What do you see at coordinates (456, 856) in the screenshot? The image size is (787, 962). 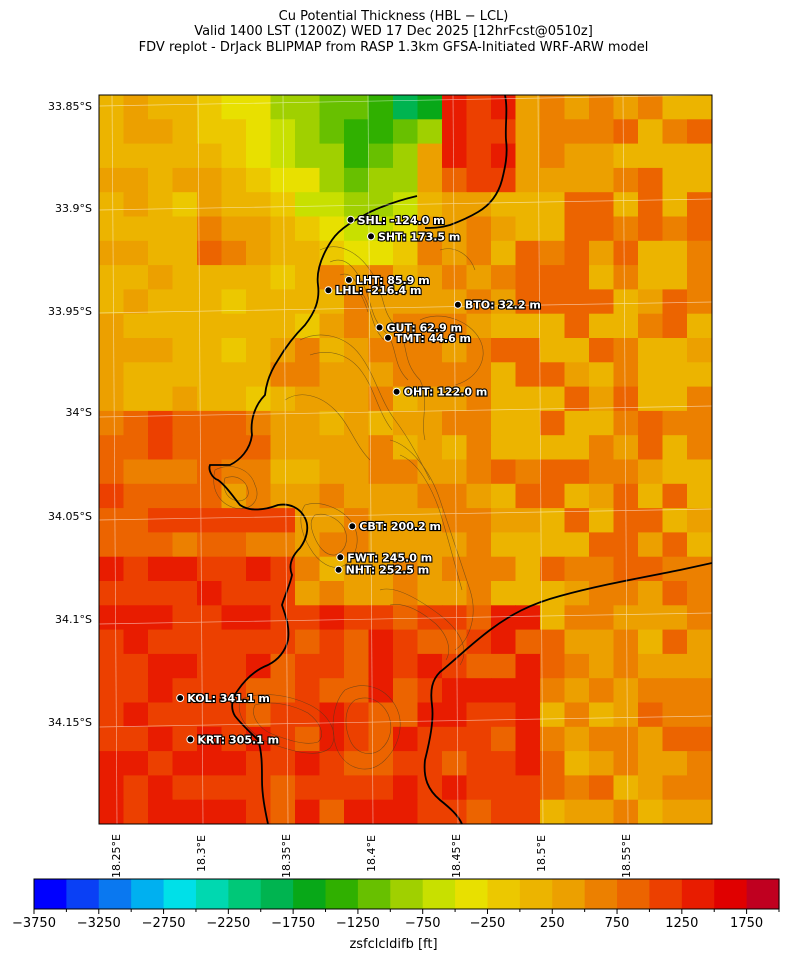 I see `lon-tick-label: 18.45°E` at bounding box center [456, 856].